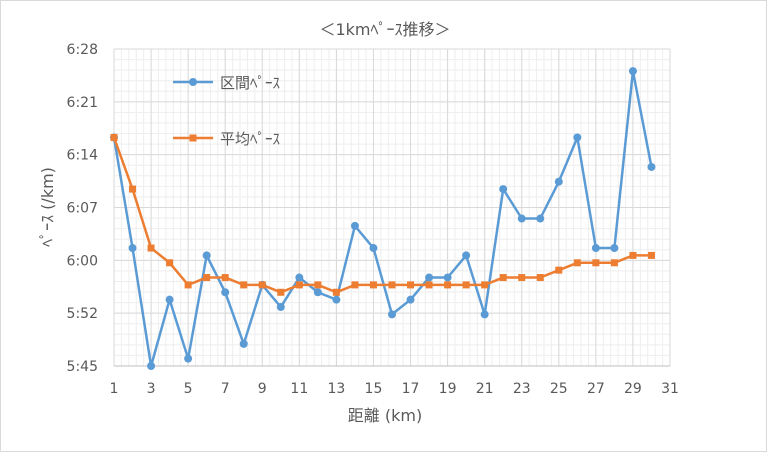 This screenshot has height=455, width=767. Describe the element at coordinates (411, 389) in the screenshot. I see `x-tick-label: 17` at that location.